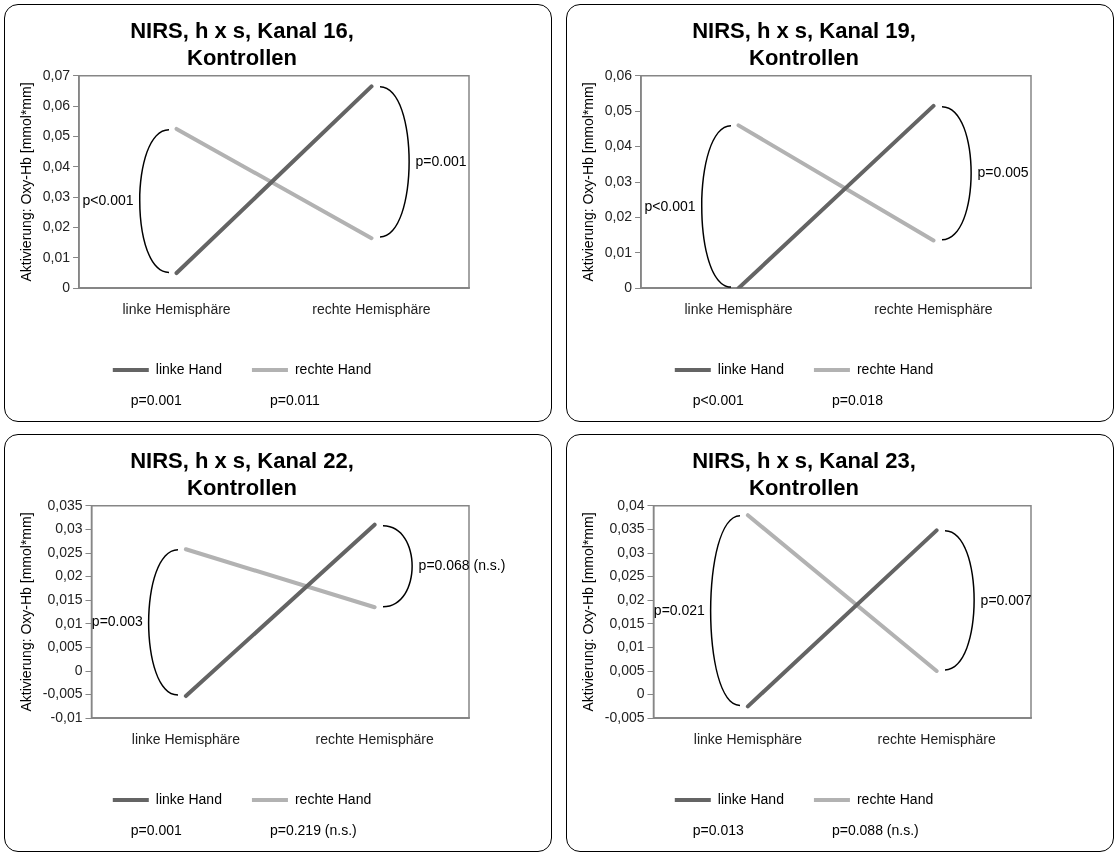 Image resolution: width=1117 pixels, height=861 pixels. I want to click on text: p=0.018, so click(857, 399).